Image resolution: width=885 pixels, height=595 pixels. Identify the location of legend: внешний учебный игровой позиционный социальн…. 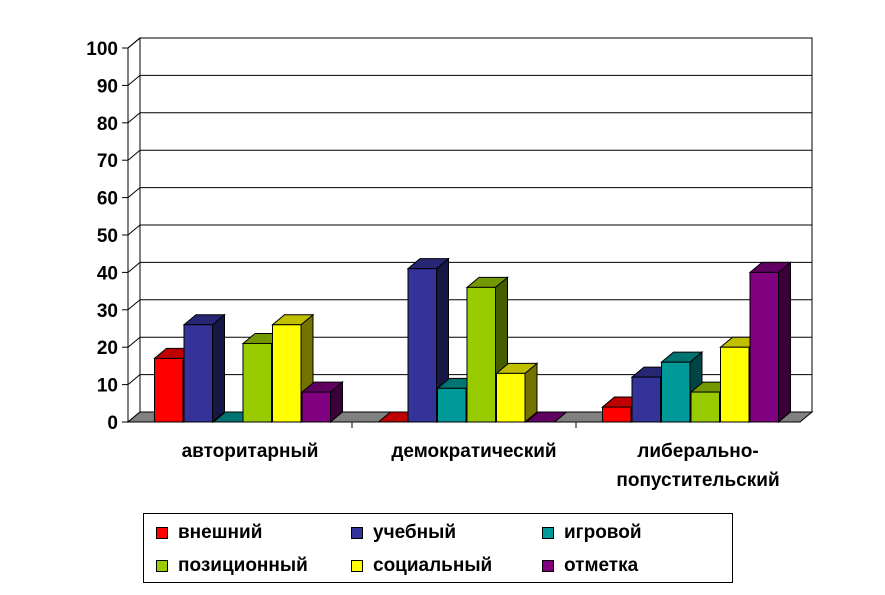
(438, 548).